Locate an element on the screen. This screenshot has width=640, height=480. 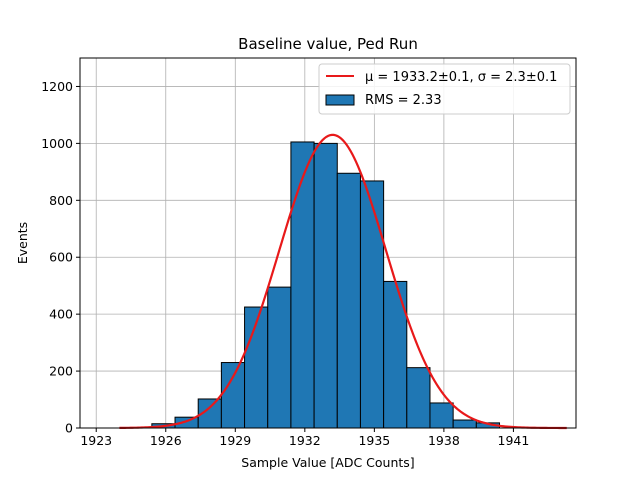
x-axis-label: Sample Value [ADC Counts] is located at coordinates (327, 462).